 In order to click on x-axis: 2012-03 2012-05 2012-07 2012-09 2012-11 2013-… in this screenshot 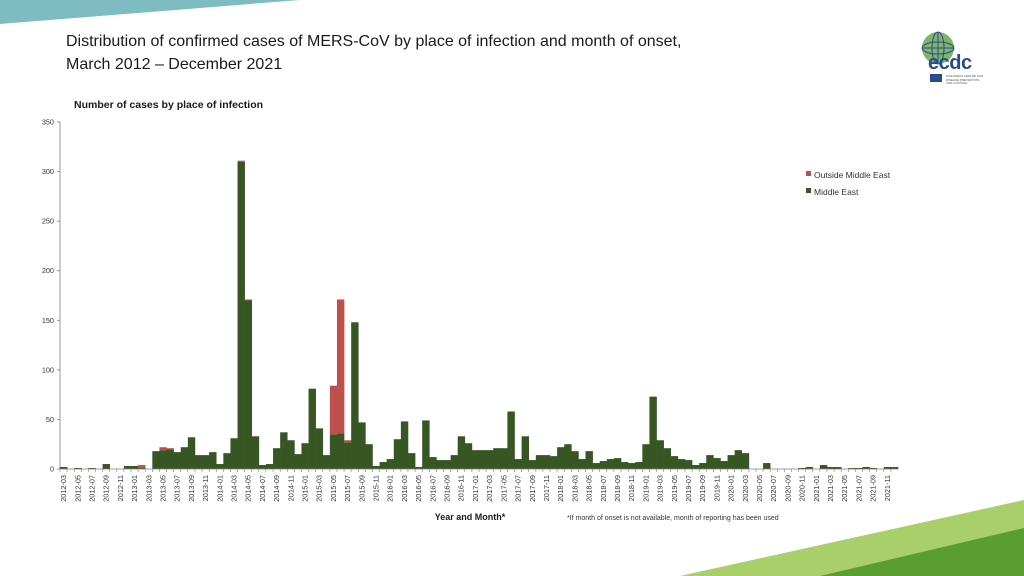, I will do `click(478, 485)`.